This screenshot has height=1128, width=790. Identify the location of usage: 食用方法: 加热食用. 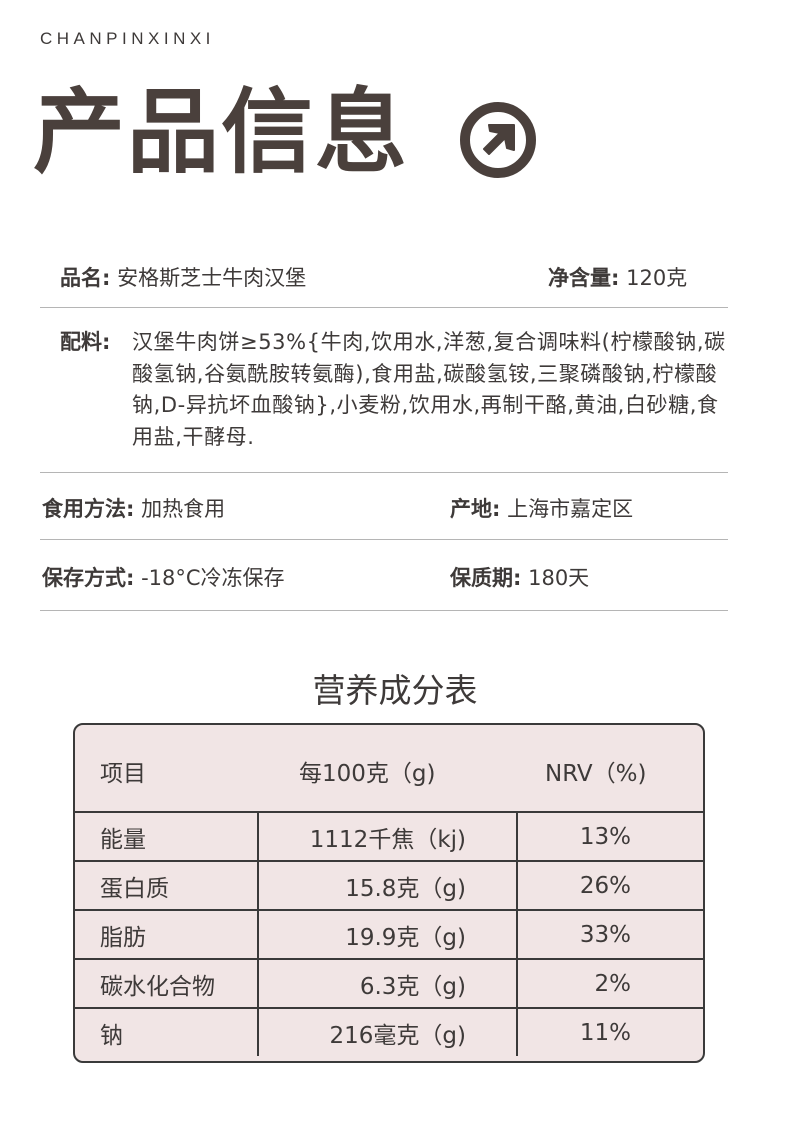
(133, 508).